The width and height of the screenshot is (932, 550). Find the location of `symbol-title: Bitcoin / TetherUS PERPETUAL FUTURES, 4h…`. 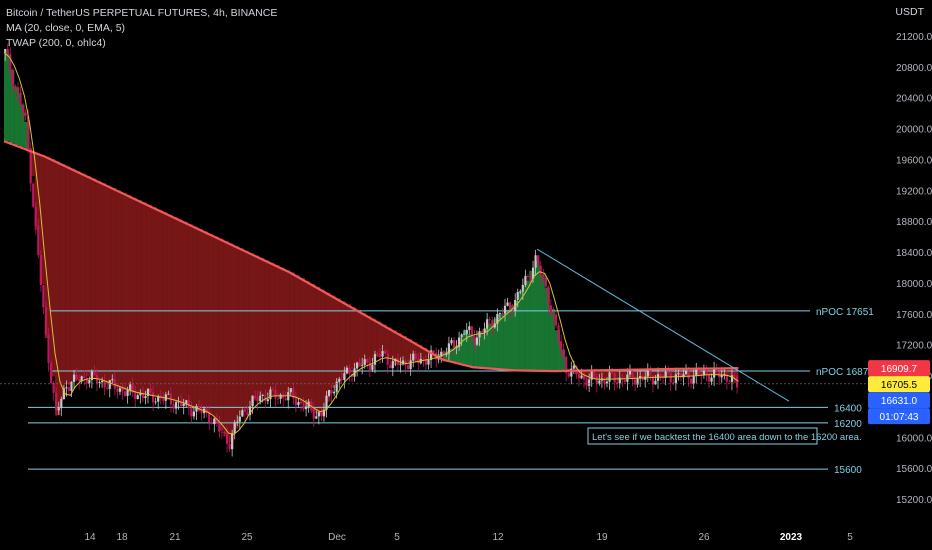

symbol-title: Bitcoin / TetherUS PERPETUAL FUTURES, 4h… is located at coordinates (142, 13).